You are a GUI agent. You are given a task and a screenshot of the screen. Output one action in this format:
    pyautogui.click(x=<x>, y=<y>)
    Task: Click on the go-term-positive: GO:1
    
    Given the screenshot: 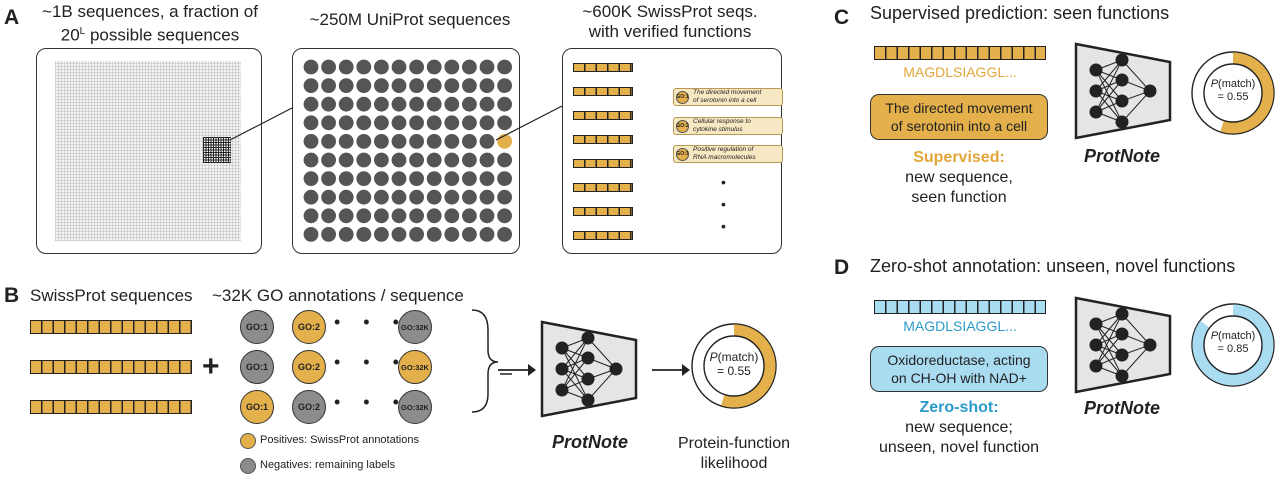 What is the action you would take?
    pyautogui.click(x=257, y=407)
    